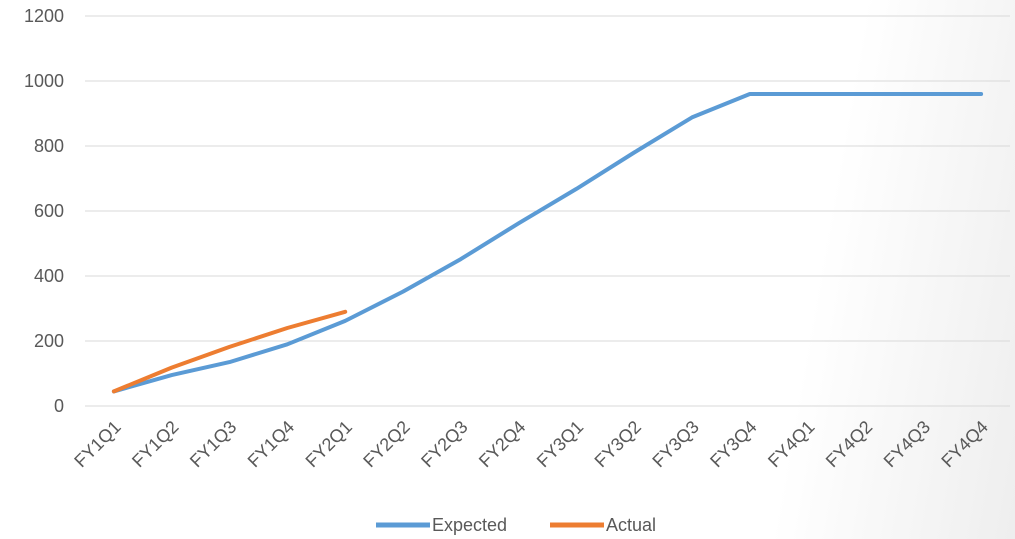  I want to click on x-tick-label: FY1Q3, so click(213, 444).